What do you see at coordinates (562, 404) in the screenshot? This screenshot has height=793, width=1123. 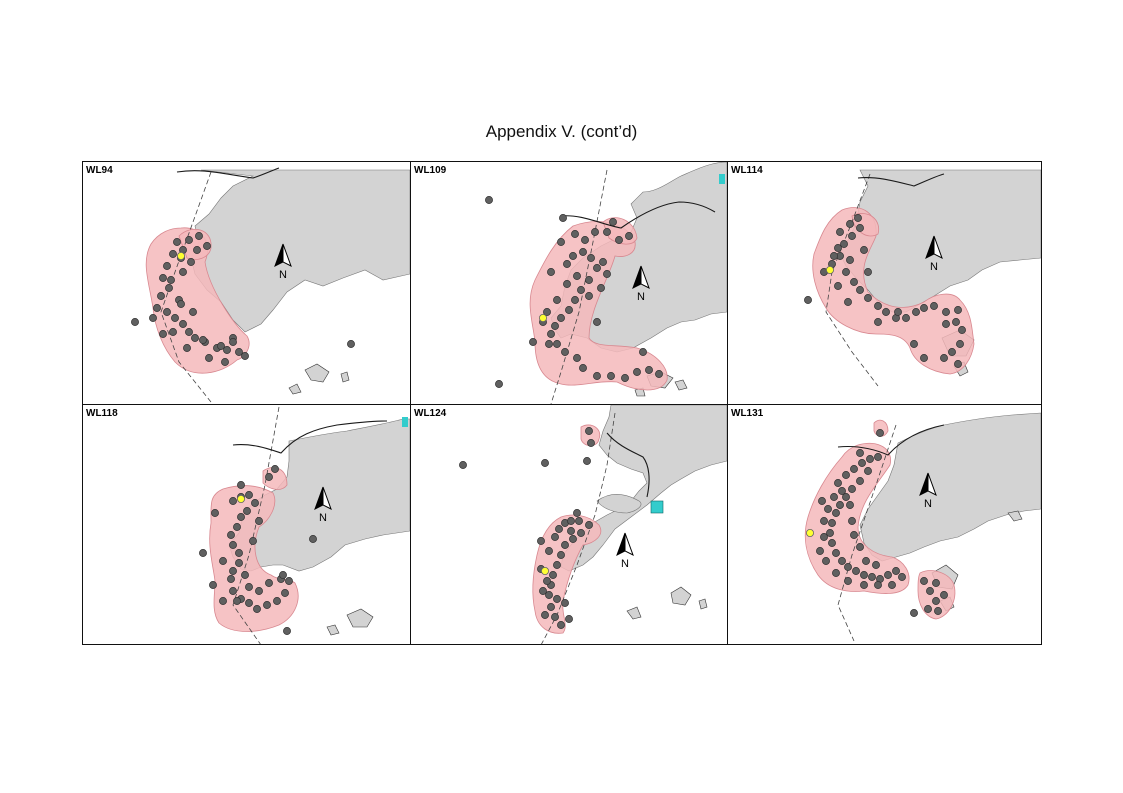 I see `panel-divider` at bounding box center [562, 404].